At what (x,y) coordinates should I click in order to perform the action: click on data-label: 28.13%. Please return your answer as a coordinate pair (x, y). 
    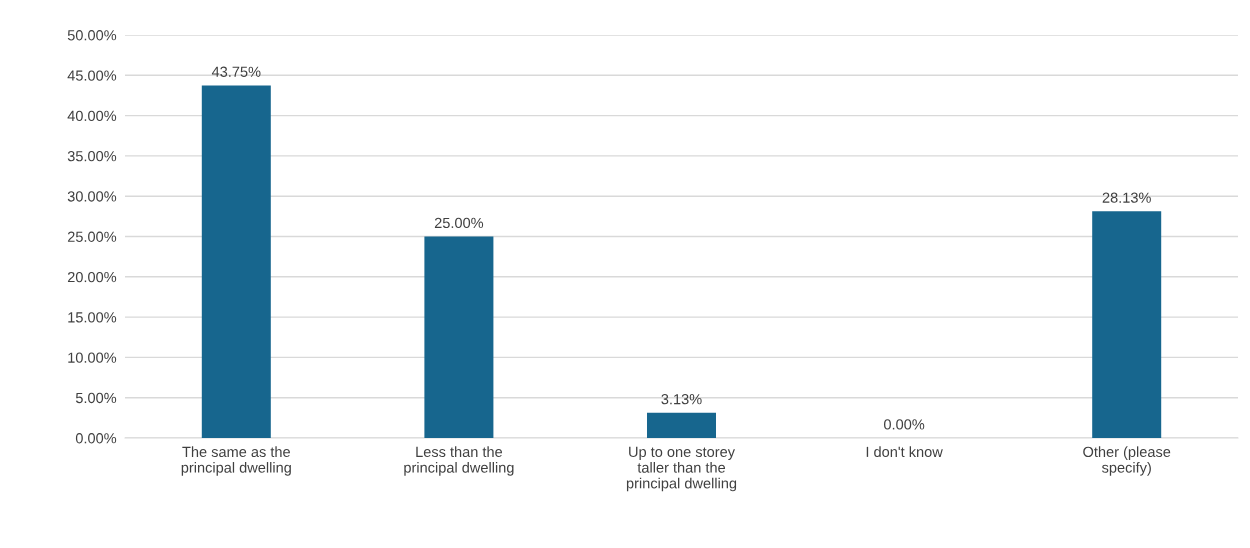
    Looking at the image, I should click on (1126, 197).